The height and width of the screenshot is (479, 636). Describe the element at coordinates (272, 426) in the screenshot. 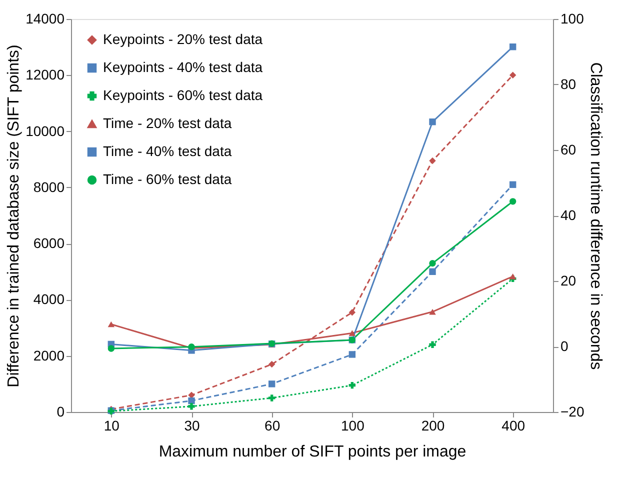

I see `x-tick-label: 60` at that location.